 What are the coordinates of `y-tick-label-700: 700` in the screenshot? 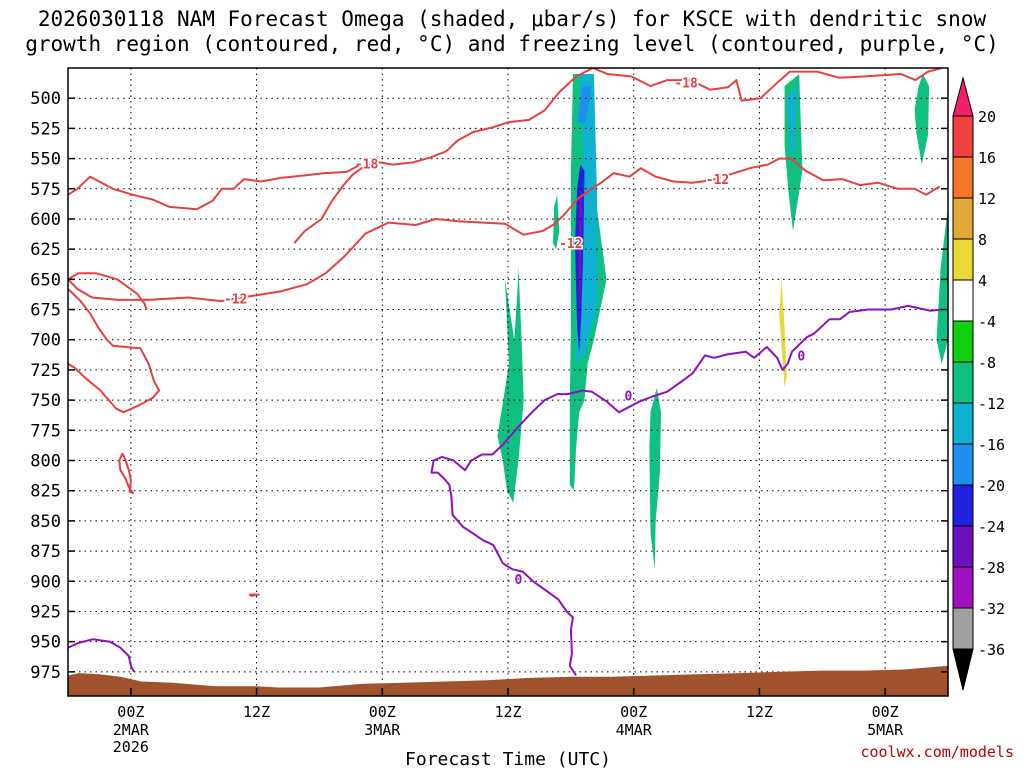 It's located at (45, 341).